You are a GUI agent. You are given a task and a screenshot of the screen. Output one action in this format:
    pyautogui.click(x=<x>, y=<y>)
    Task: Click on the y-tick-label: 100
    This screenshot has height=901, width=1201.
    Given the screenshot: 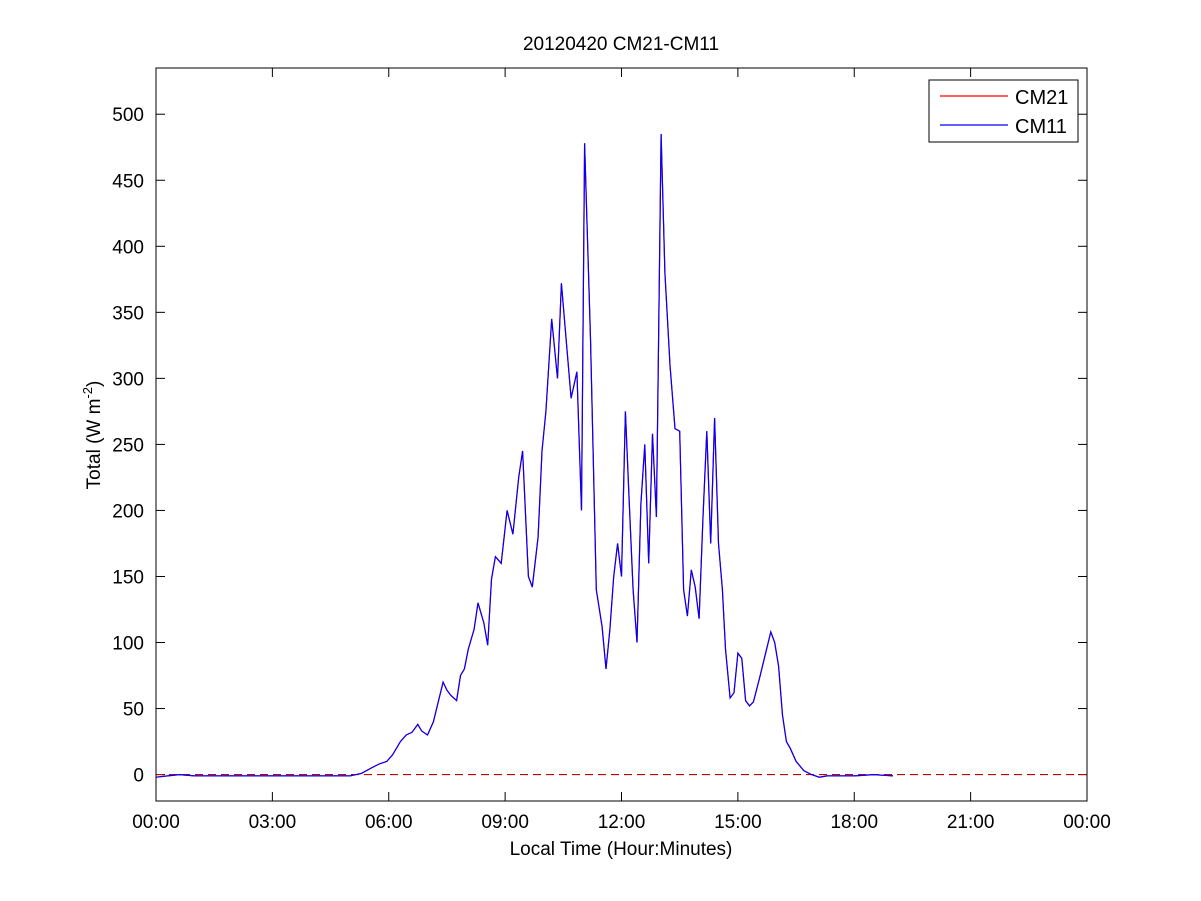 What is the action you would take?
    pyautogui.click(x=128, y=644)
    